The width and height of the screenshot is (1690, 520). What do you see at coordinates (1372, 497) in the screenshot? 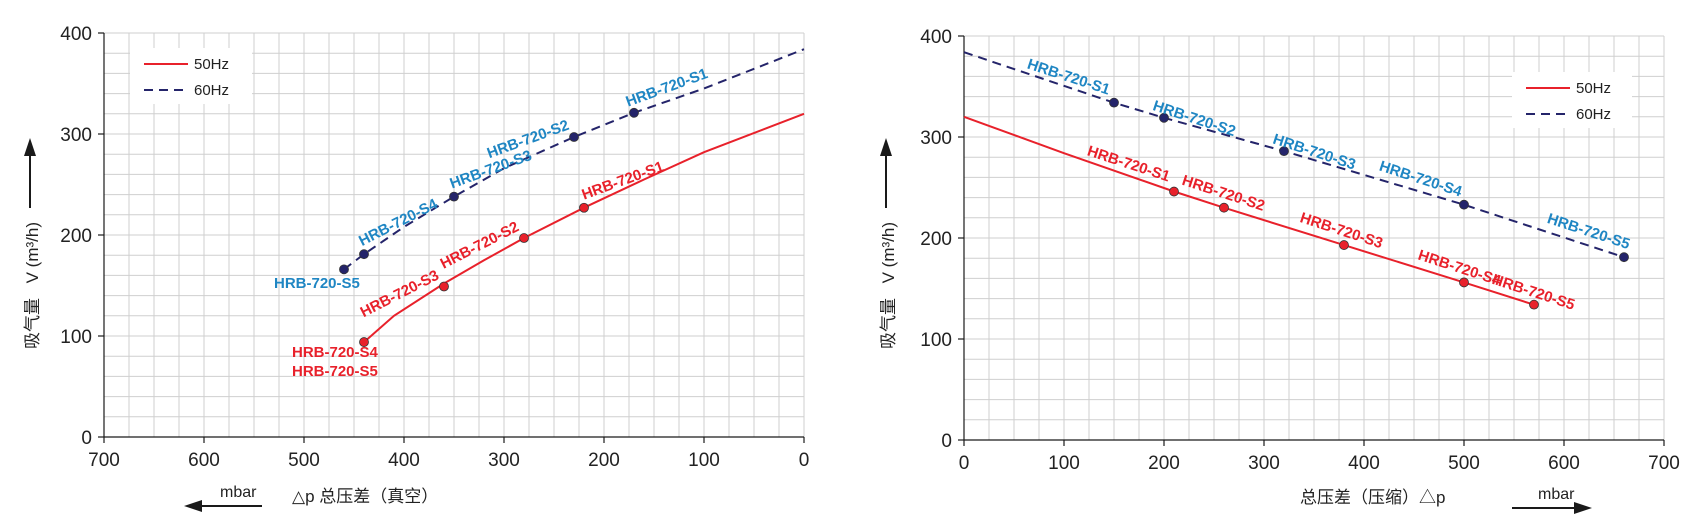
I see `x-axis-label: 总压差（压缩）△p` at bounding box center [1372, 497].